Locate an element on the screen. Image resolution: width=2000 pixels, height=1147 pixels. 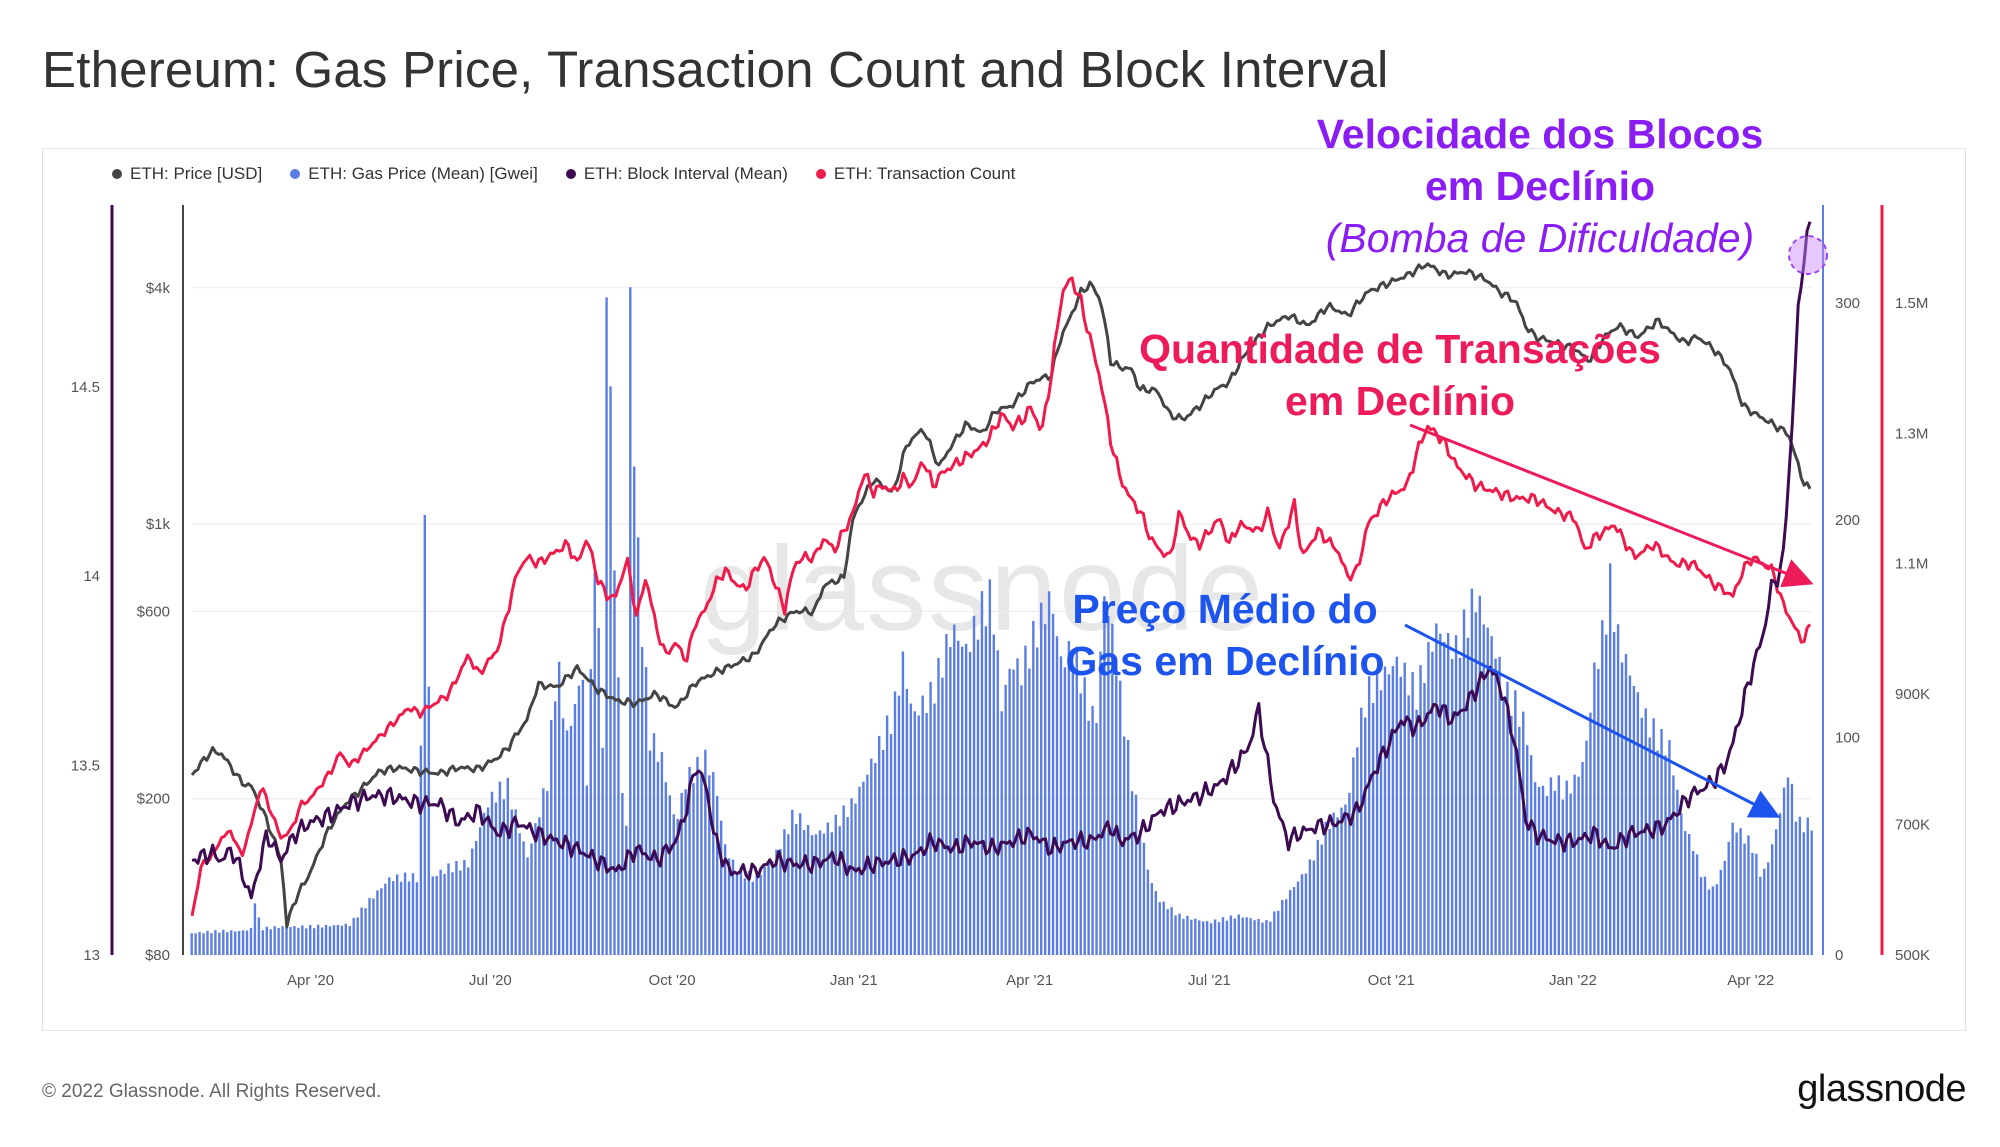
x-tick: Jul '20 is located at coordinates (490, 980).